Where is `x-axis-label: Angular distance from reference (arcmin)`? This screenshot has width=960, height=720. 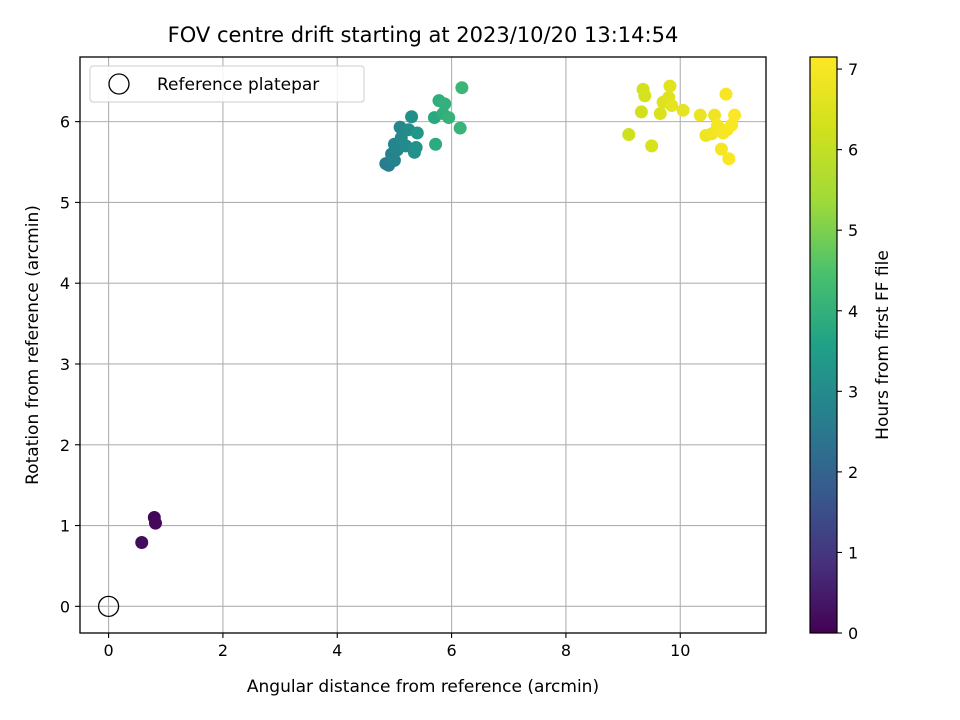
x-axis-label: Angular distance from reference (arcmin) is located at coordinates (423, 687).